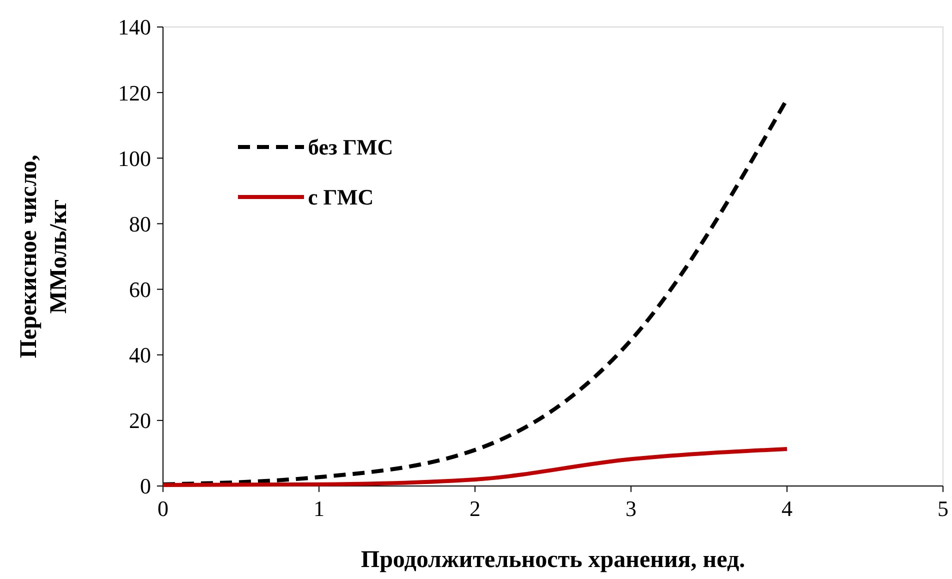 The image size is (952, 579). I want to click on y-tick-label: 40, so click(140, 355).